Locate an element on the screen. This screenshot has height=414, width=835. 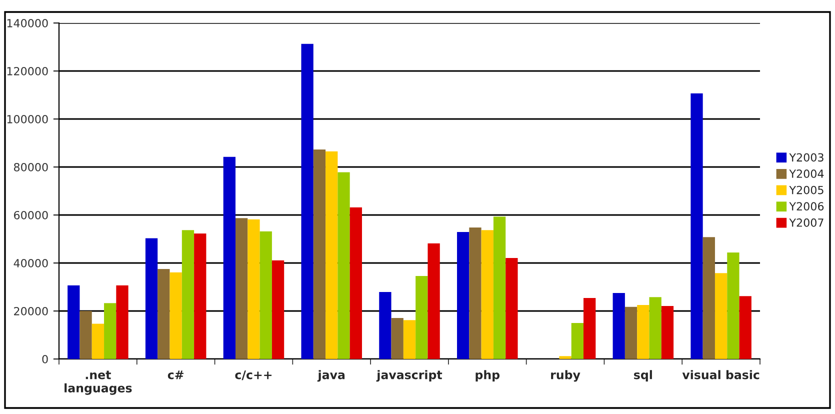
y-tick-label: 100000 is located at coordinates (27, 119).